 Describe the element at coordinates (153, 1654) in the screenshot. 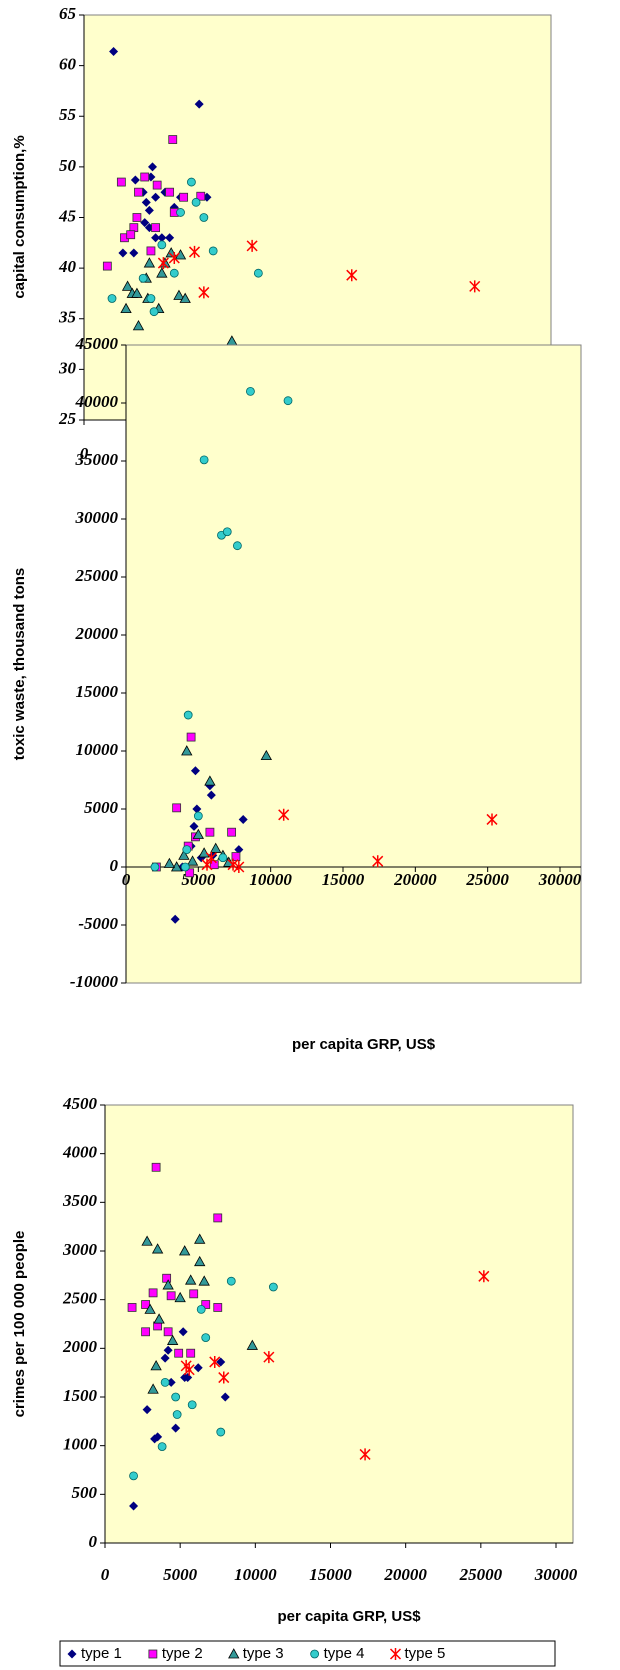

I see `legend-marker` at that location.